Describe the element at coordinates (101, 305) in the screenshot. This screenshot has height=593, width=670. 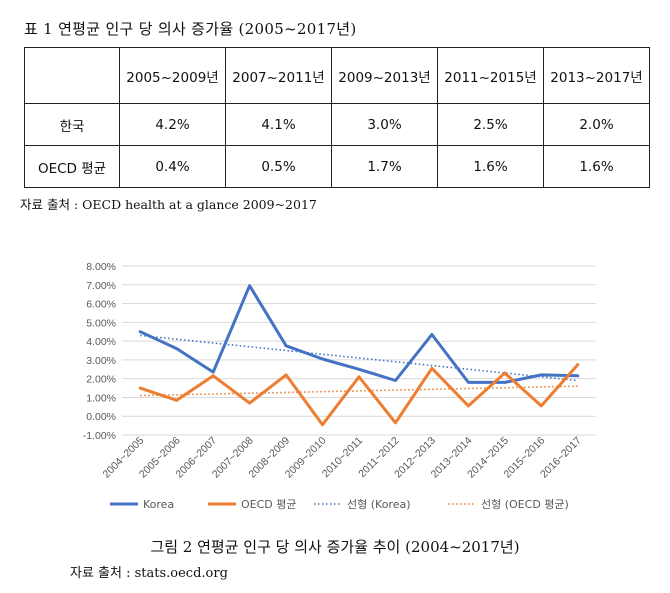
I see `y-tick-label: 6.00%` at that location.